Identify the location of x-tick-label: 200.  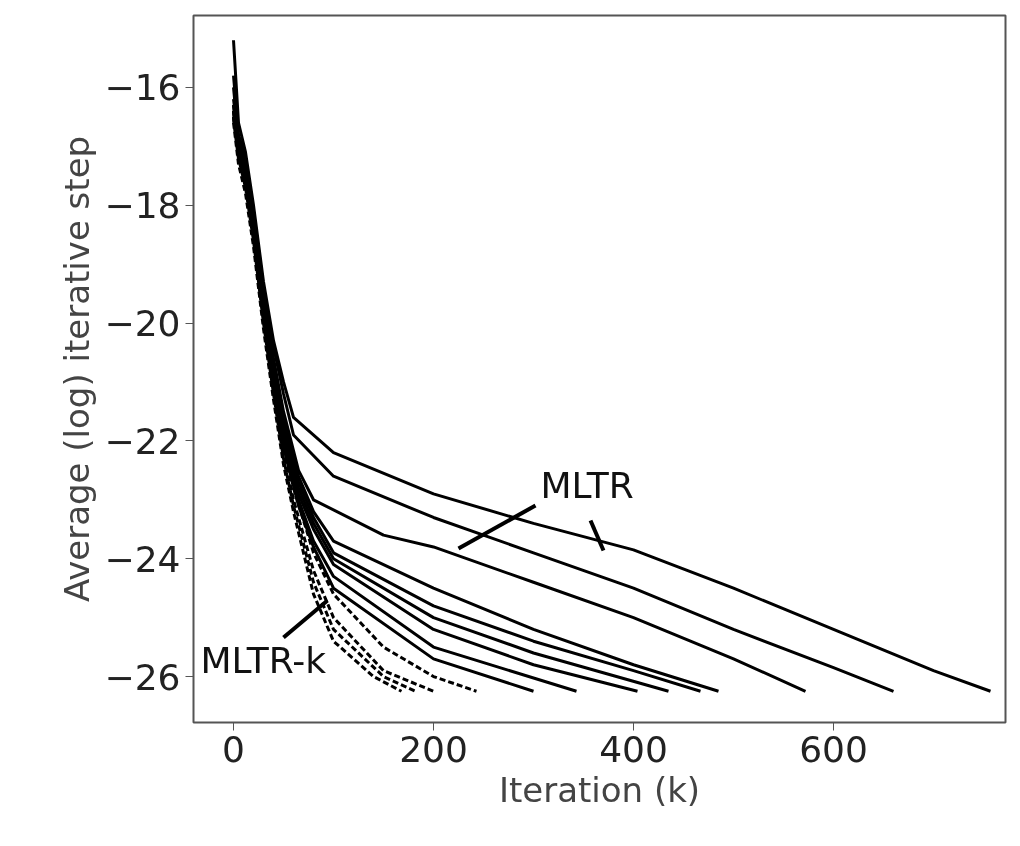
(433, 749).